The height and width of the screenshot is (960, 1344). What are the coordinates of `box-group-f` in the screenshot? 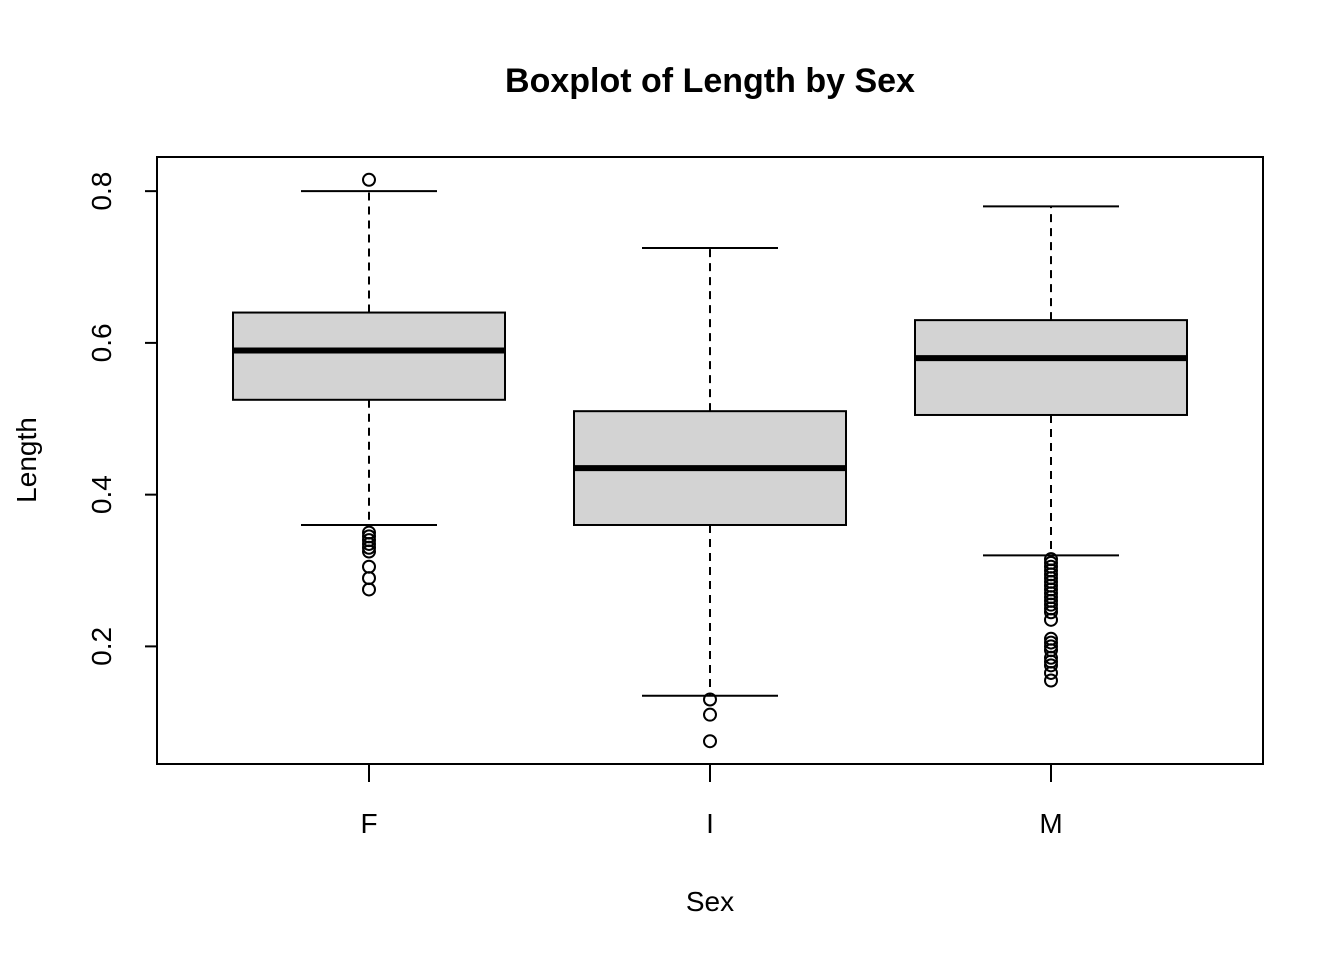 It's located at (369, 384).